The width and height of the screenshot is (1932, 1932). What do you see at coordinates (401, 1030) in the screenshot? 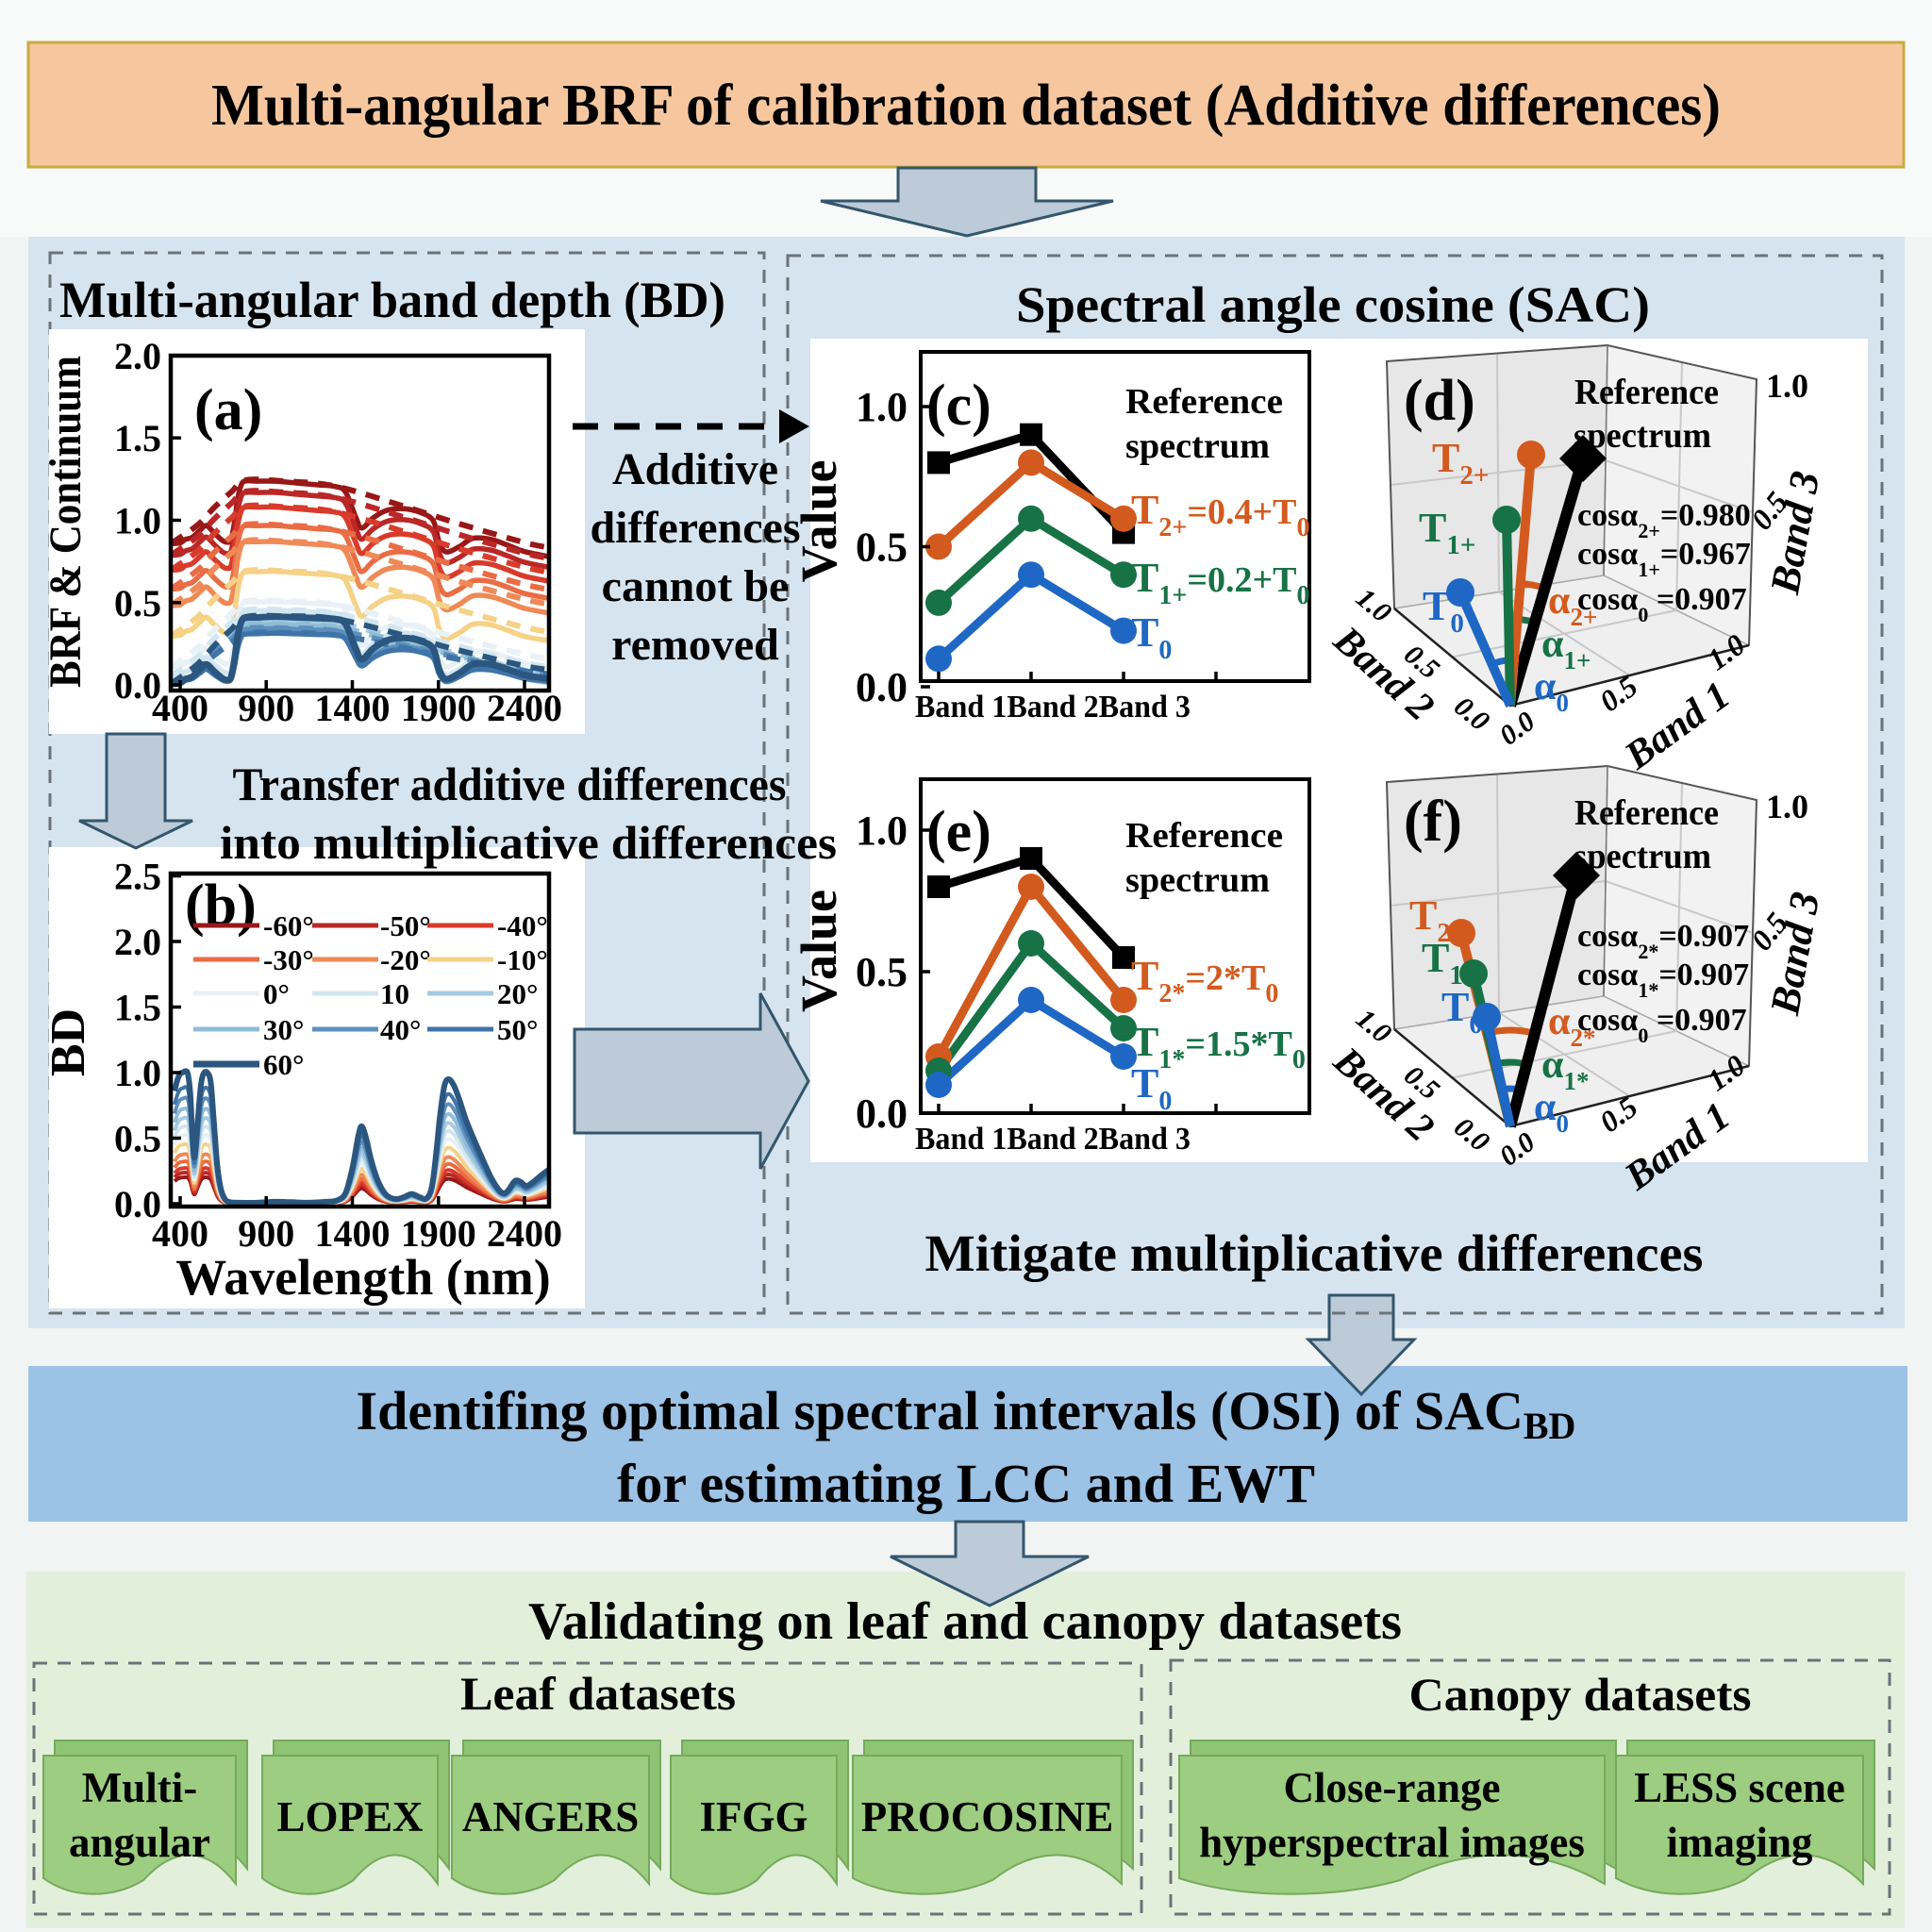
I see `svg-text: 40°` at bounding box center [401, 1030].